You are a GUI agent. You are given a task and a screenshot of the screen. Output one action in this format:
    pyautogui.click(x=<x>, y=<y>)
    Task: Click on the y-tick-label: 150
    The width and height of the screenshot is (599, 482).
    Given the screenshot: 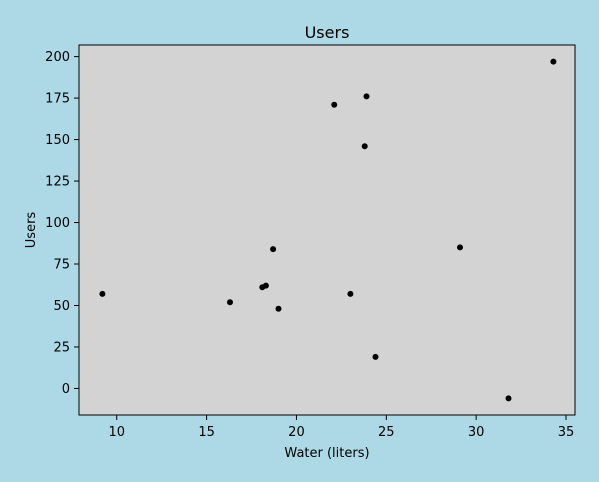 What is the action you would take?
    pyautogui.click(x=57, y=140)
    